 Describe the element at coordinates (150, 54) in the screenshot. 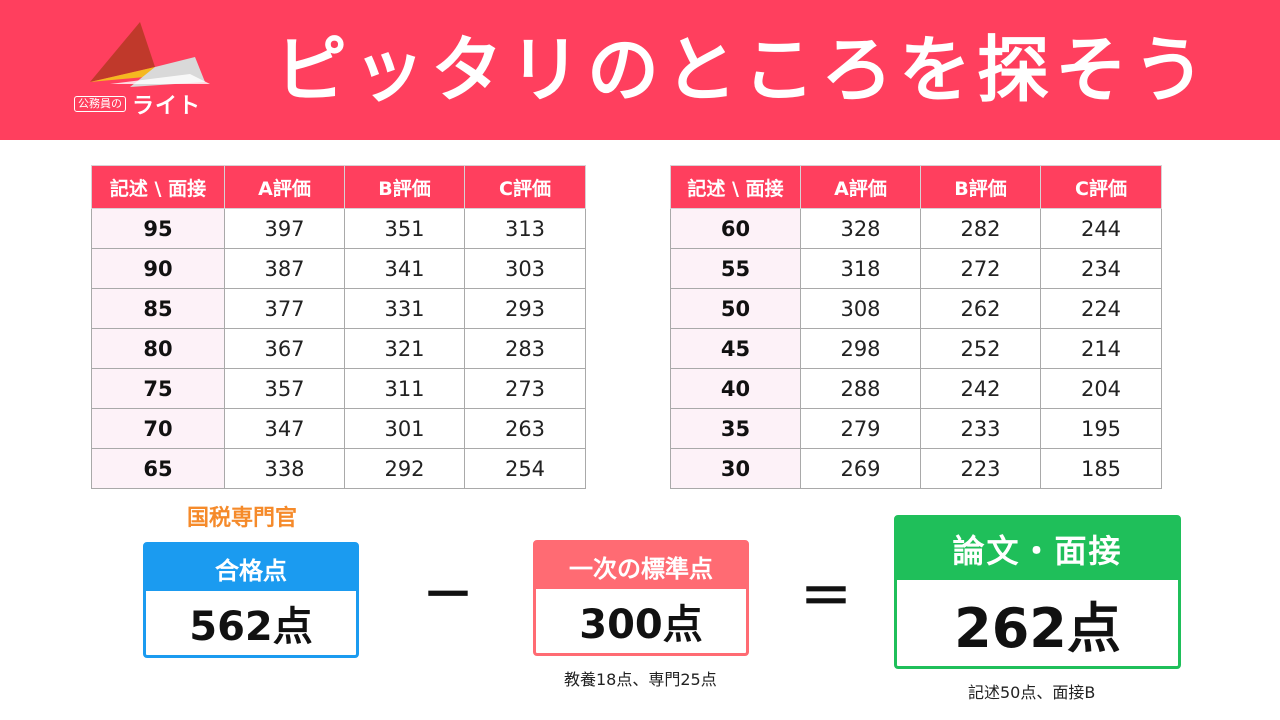

I see `logo-mountain-icon` at that location.